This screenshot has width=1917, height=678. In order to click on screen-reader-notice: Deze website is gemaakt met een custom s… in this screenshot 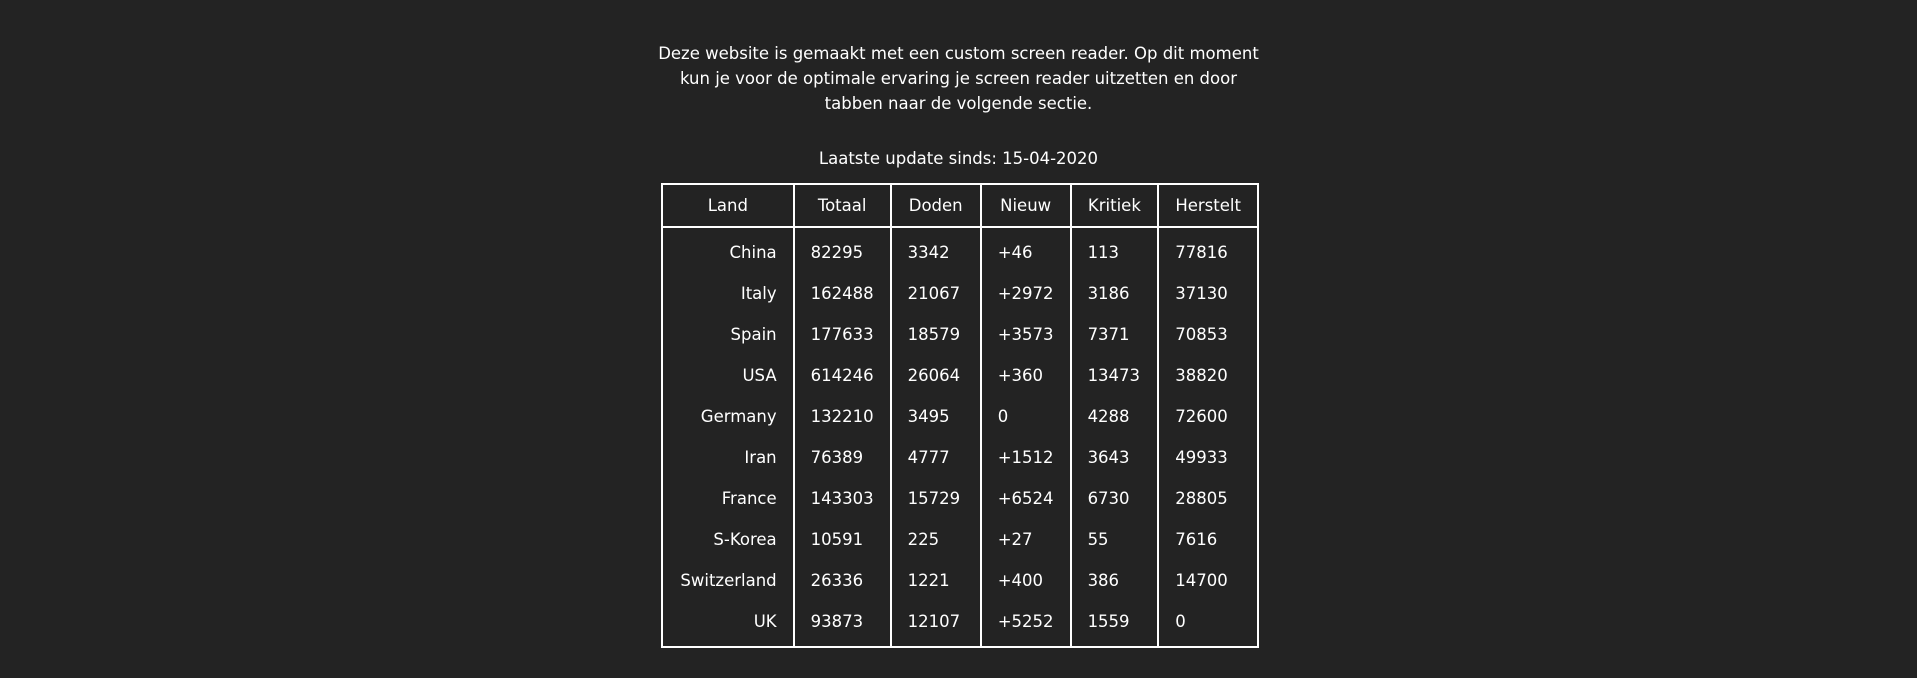, I will do `click(958, 78)`.